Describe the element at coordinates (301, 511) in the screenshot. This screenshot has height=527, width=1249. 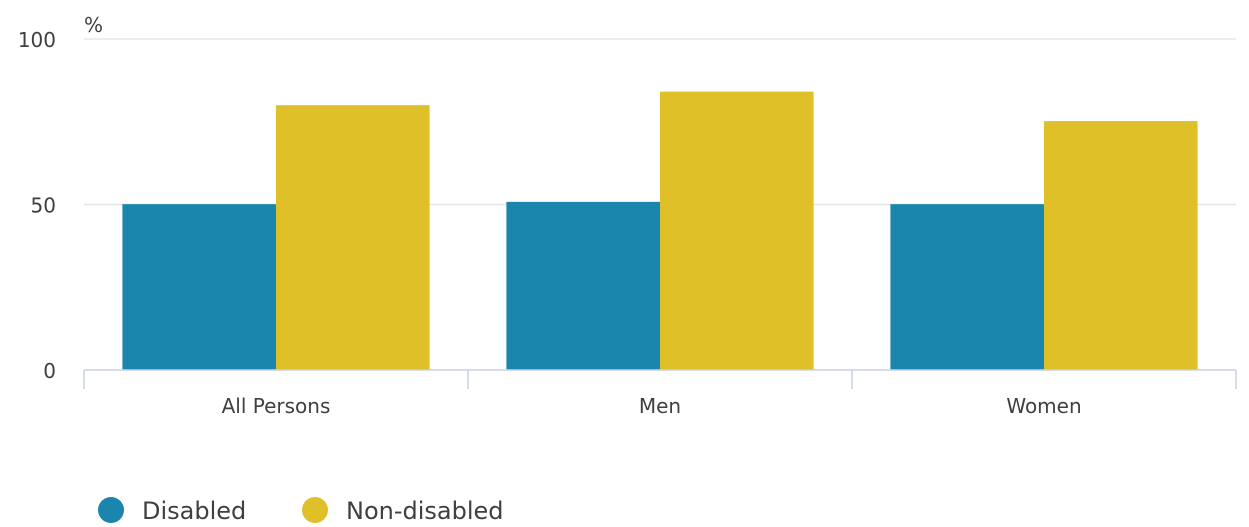
I see `legend: Disabled Non-disabled` at that location.